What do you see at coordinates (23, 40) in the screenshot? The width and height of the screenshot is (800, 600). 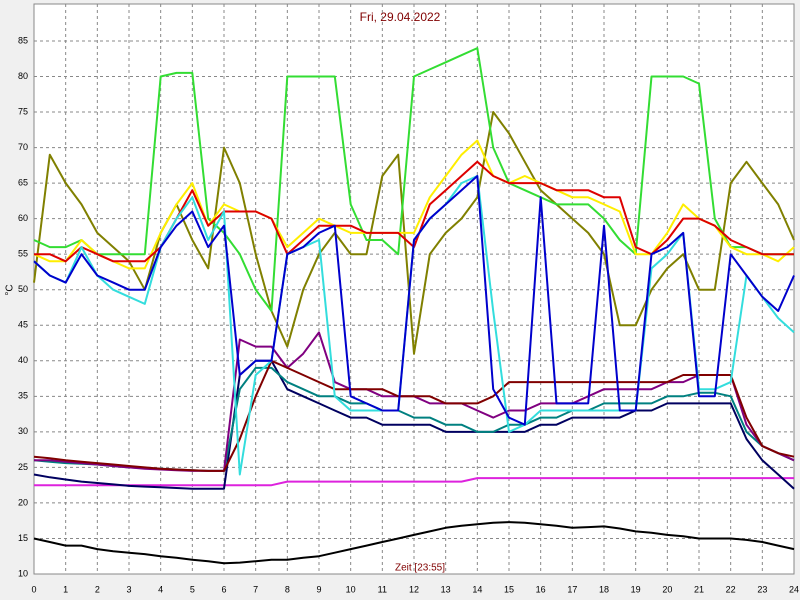 I see `y-tick-label: 85` at bounding box center [23, 40].